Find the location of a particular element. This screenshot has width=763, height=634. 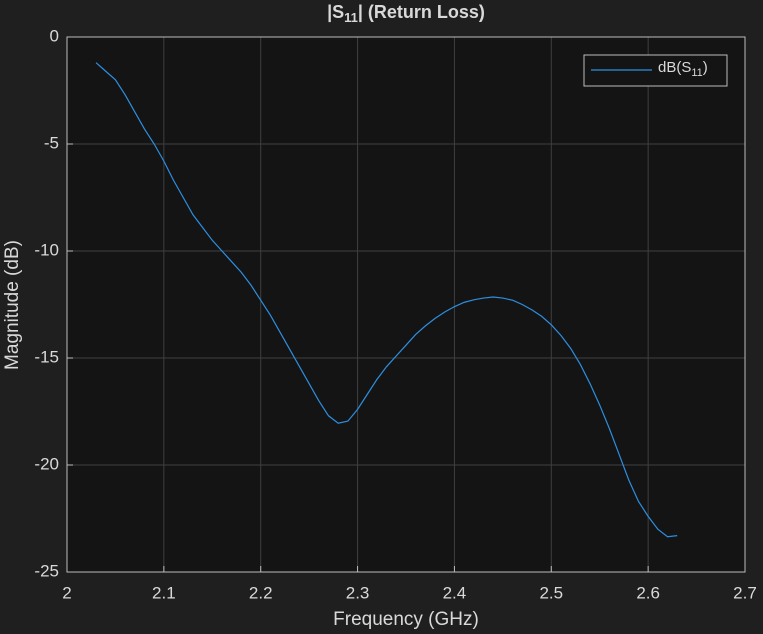

y-axis-label: Magnitude (dB) is located at coordinates (12, 305).